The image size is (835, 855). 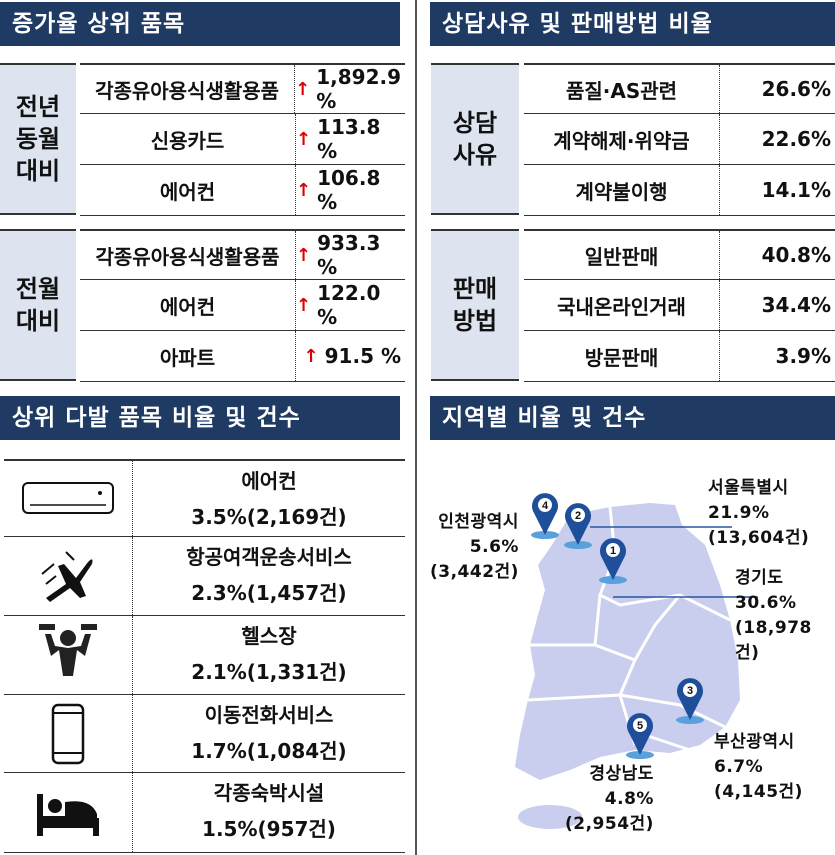 I want to click on column-divider, so click(x=416, y=427).